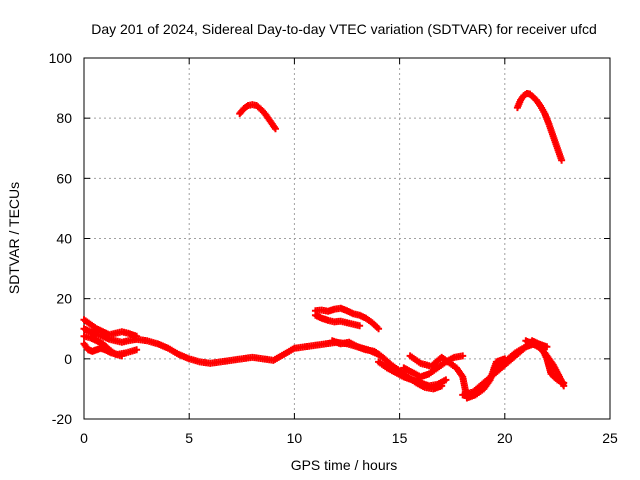  What do you see at coordinates (344, 465) in the screenshot?
I see `x-axis-title: GPS time / hours` at bounding box center [344, 465].